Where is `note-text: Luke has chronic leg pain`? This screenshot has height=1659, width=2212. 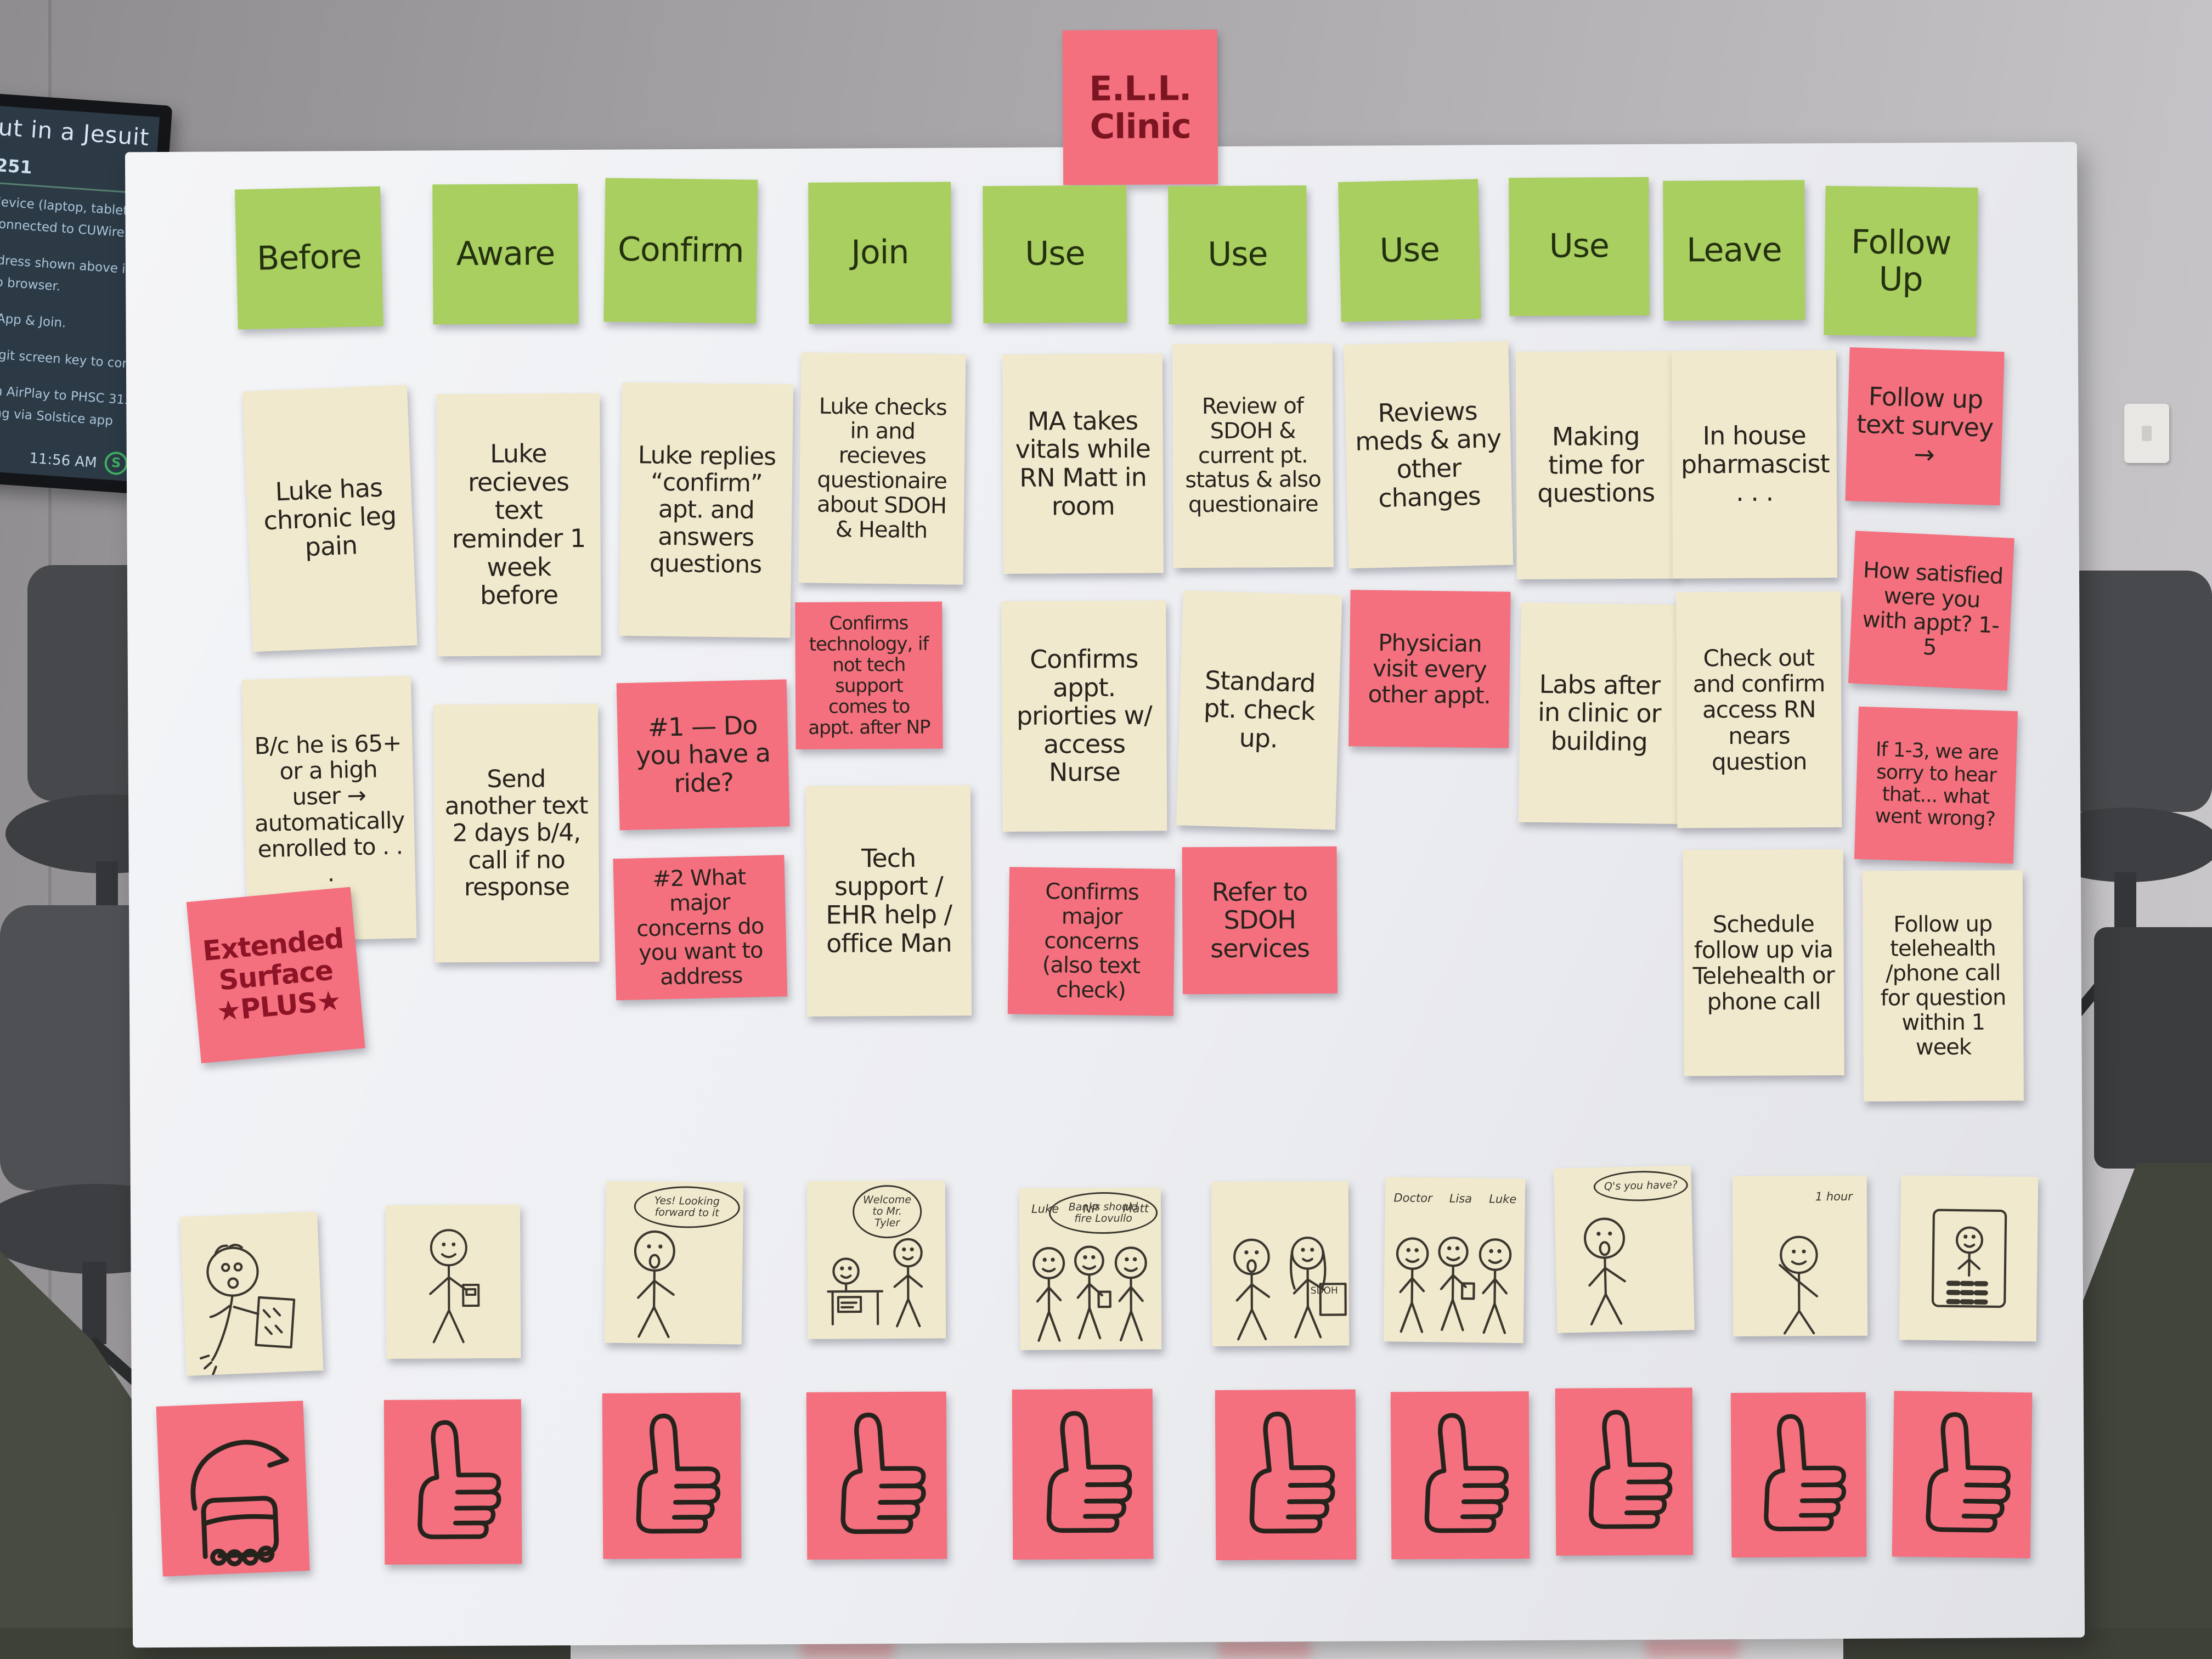
note-text: Luke has chronic leg pain is located at coordinates (330, 517).